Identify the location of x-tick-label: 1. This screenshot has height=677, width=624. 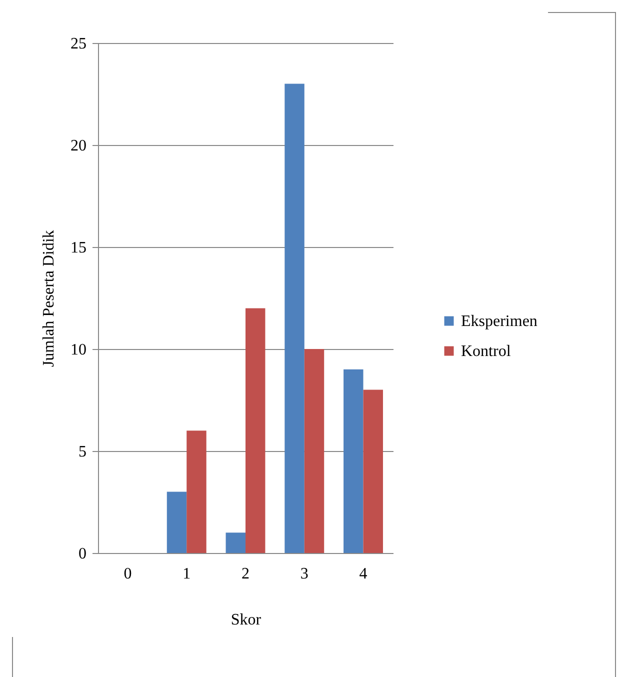
(186, 574).